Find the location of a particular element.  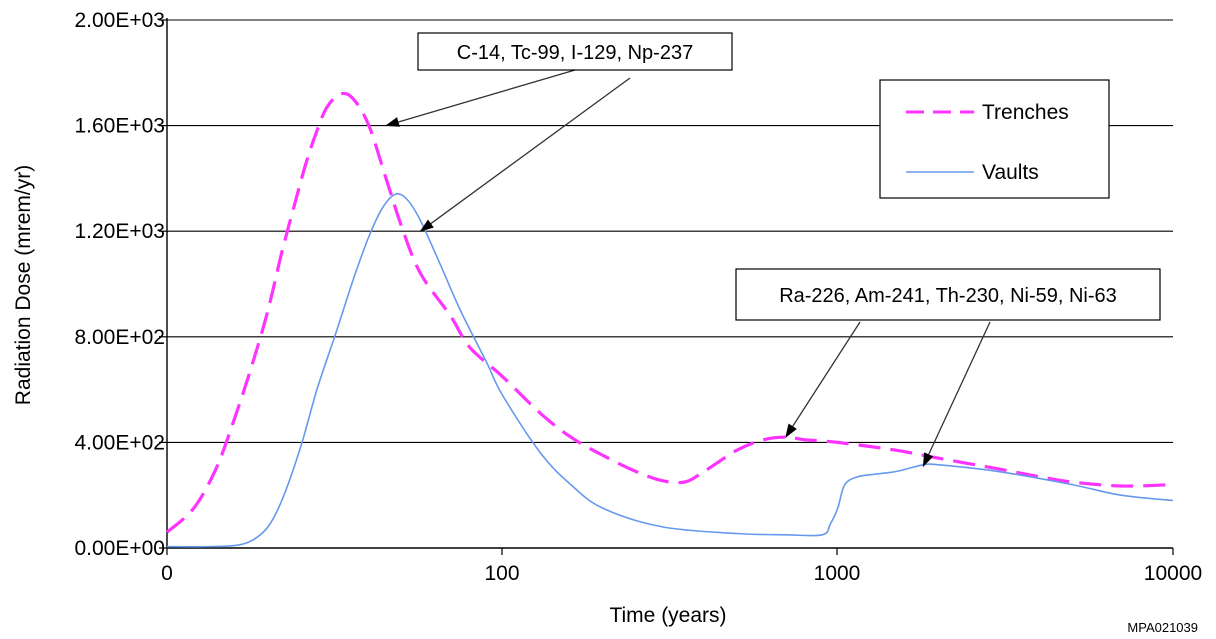

y-tick-label: 0.00E+00 is located at coordinates (119, 548).